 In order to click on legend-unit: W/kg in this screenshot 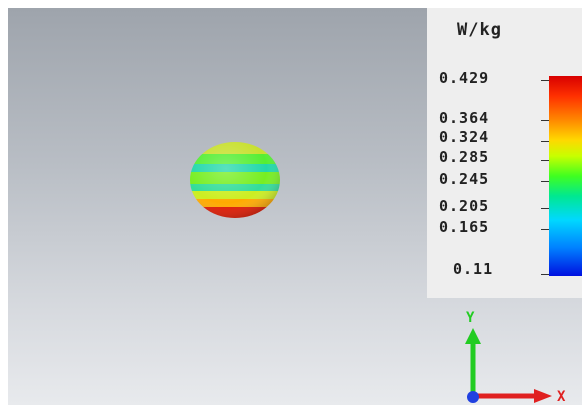, I will do `click(479, 30)`.